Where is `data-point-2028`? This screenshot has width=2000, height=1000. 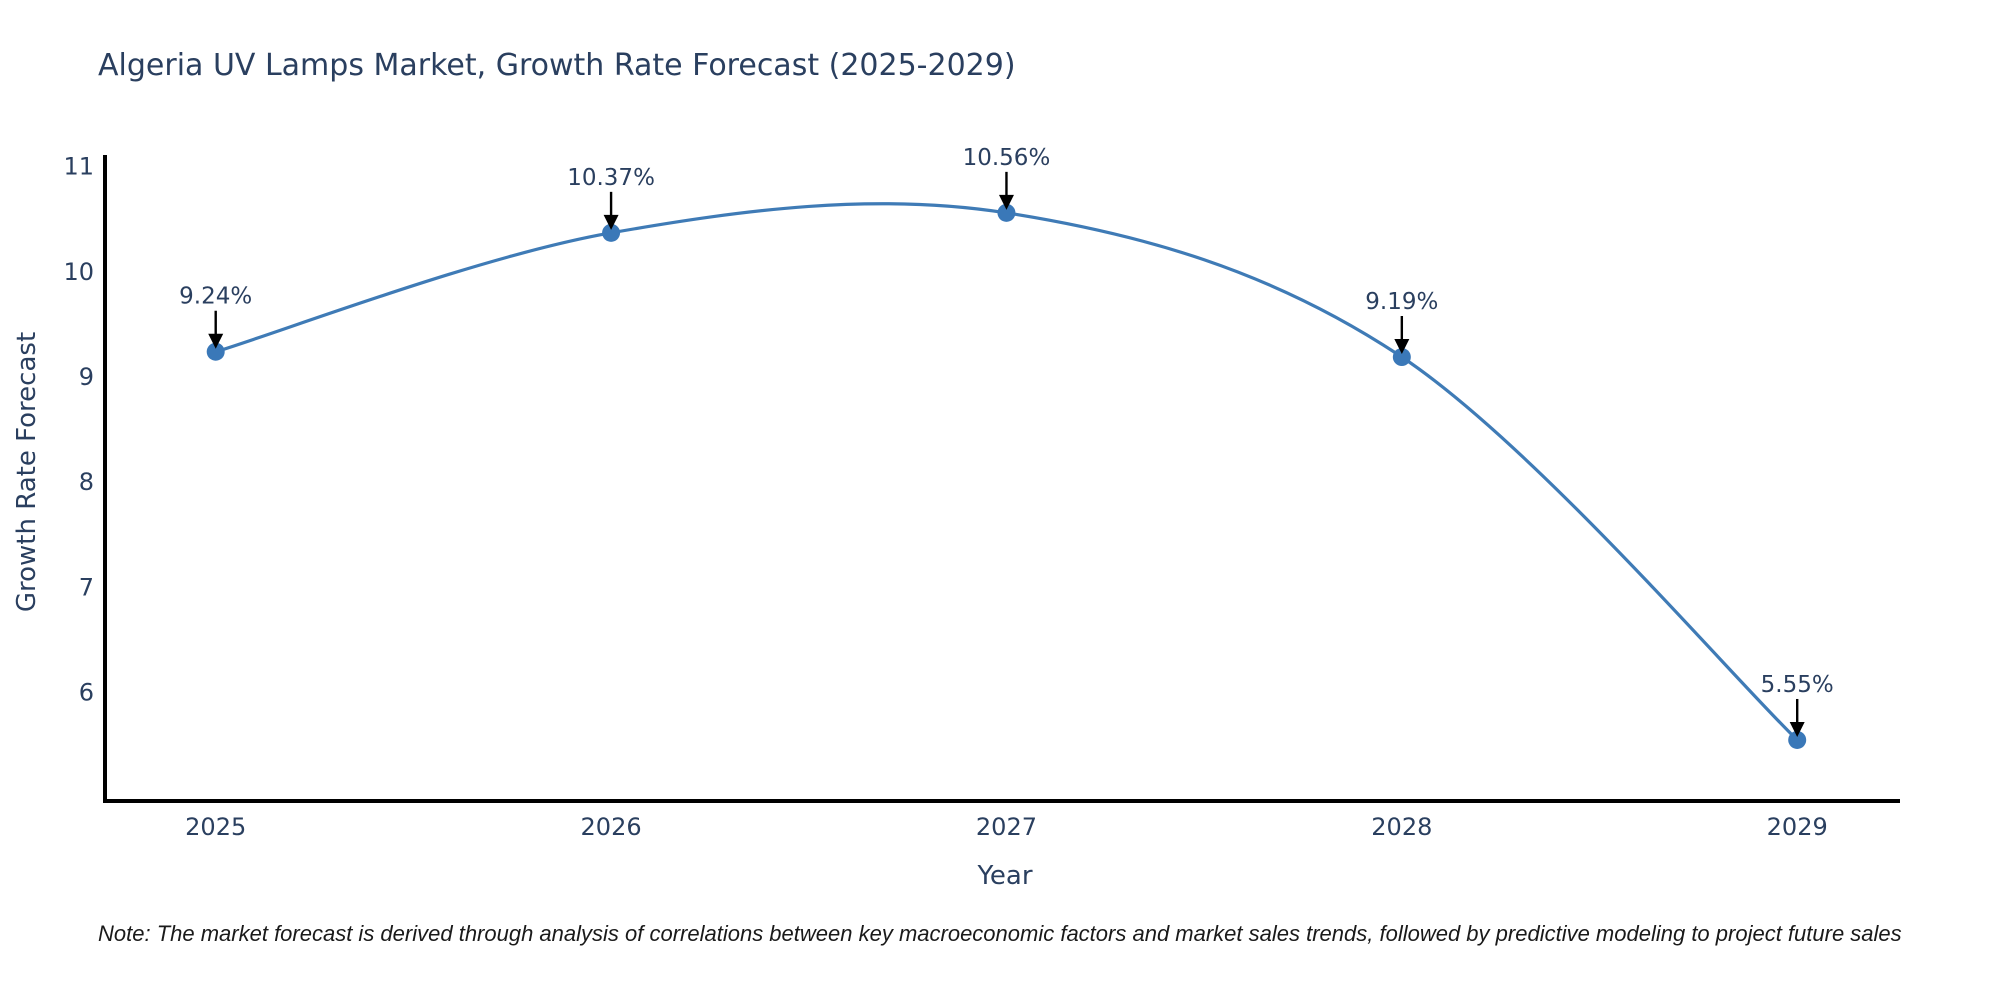 data-point-2028 is located at coordinates (1401, 357).